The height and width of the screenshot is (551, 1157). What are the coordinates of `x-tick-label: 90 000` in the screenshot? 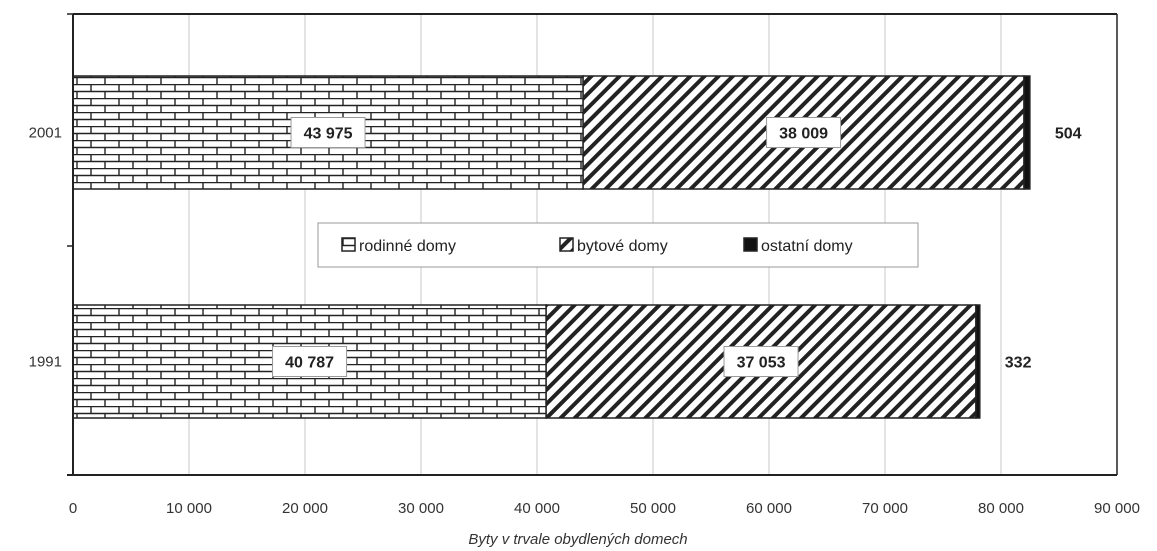 It's located at (1117, 508).